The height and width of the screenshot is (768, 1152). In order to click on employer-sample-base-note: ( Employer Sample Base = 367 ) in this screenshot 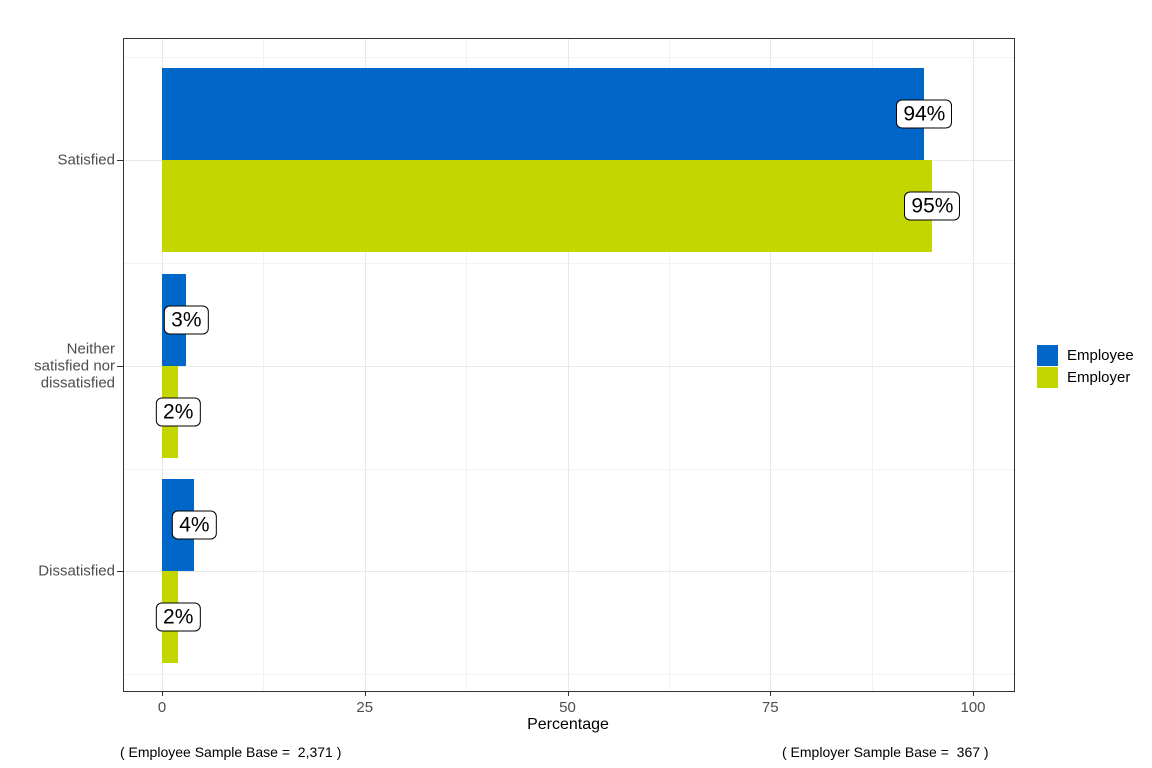, I will do `click(885, 752)`.